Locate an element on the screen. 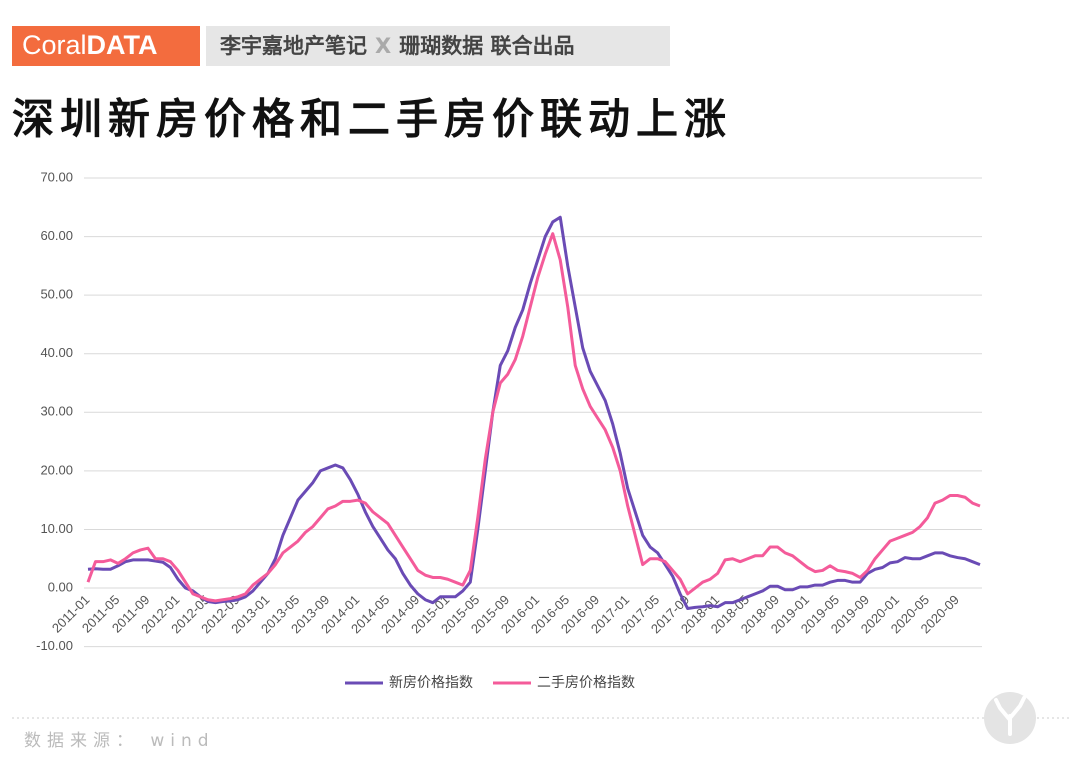 The image size is (1080, 762). y-tick-label: 0.00 is located at coordinates (60, 586).